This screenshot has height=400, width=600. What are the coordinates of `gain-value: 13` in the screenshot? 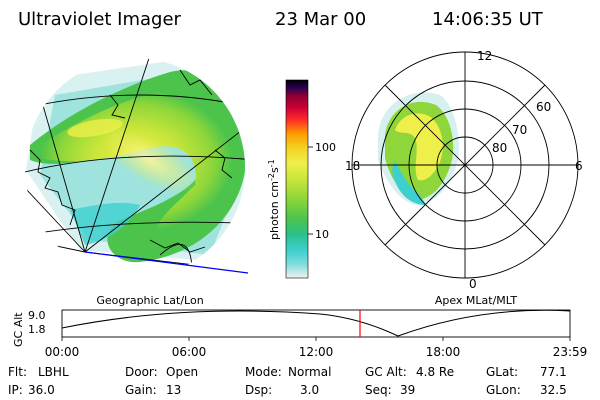 It's located at (173, 390).